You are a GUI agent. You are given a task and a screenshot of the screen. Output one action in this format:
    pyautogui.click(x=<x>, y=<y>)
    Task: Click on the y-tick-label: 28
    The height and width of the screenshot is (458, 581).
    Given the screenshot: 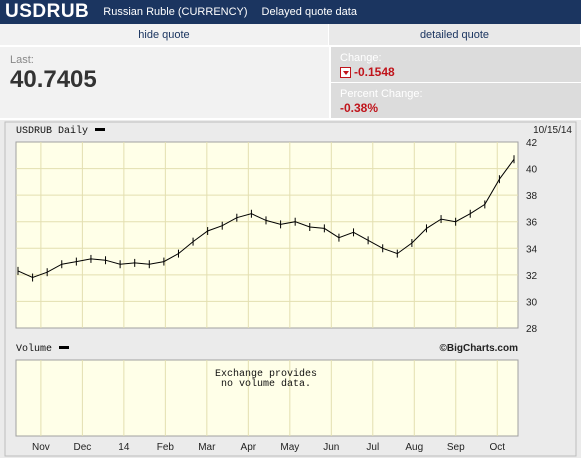 What is the action you would take?
    pyautogui.click(x=532, y=329)
    